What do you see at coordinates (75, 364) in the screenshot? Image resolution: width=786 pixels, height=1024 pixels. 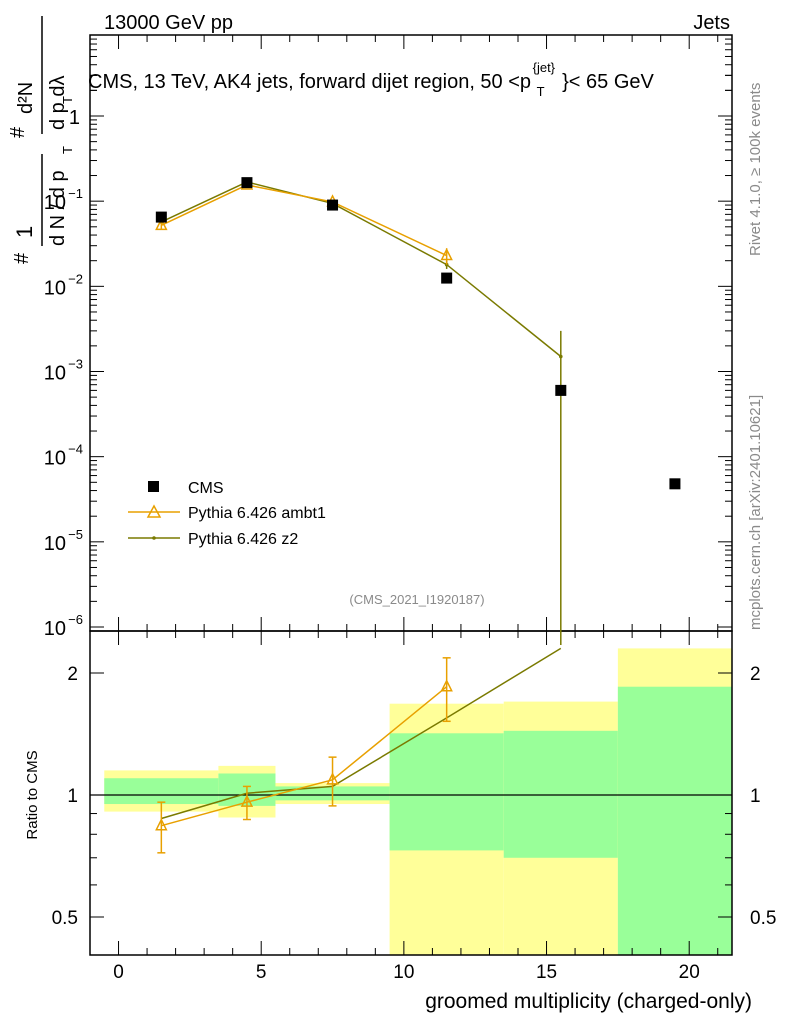 I see `y-tick-label-exponent: −3` at bounding box center [75, 364].